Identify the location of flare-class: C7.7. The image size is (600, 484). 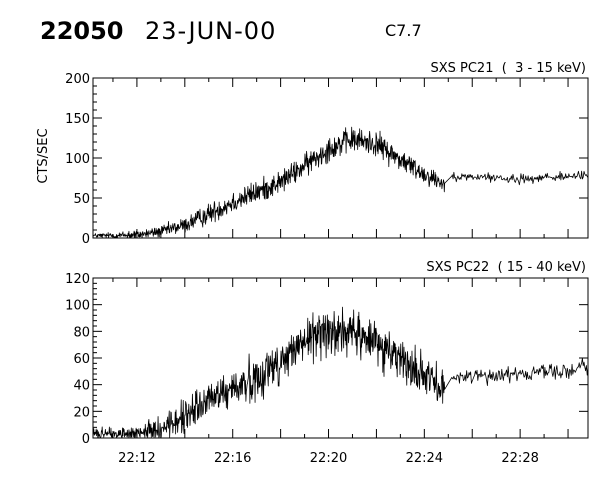
(403, 30).